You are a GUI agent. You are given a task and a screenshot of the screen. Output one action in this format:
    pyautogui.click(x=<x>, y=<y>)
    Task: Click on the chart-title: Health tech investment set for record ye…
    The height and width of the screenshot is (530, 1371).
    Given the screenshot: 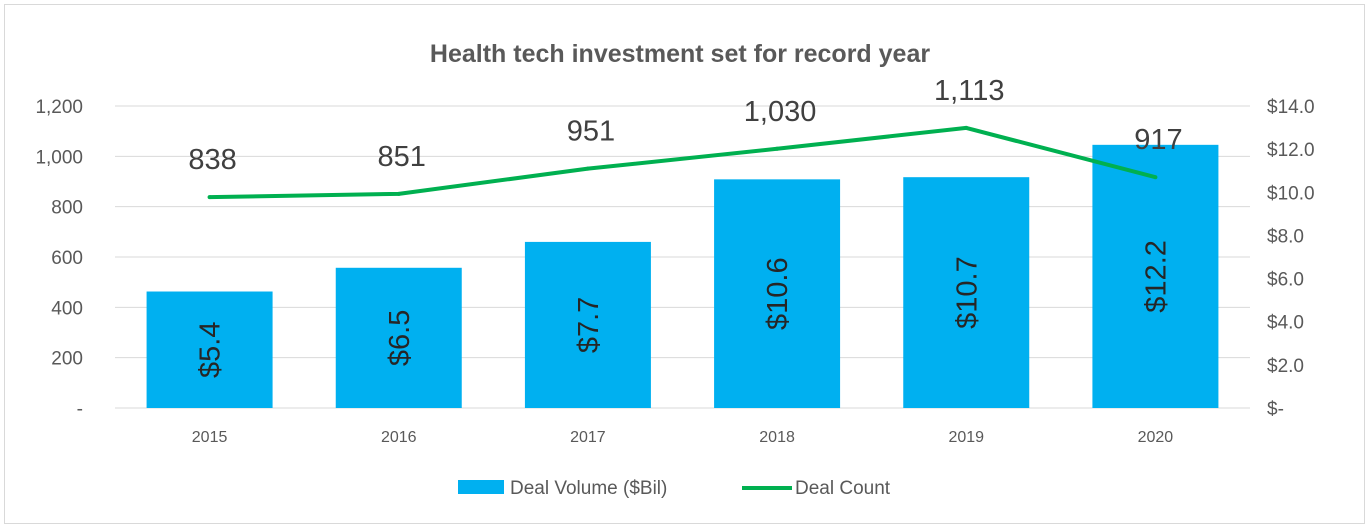 What is the action you would take?
    pyautogui.click(x=680, y=54)
    